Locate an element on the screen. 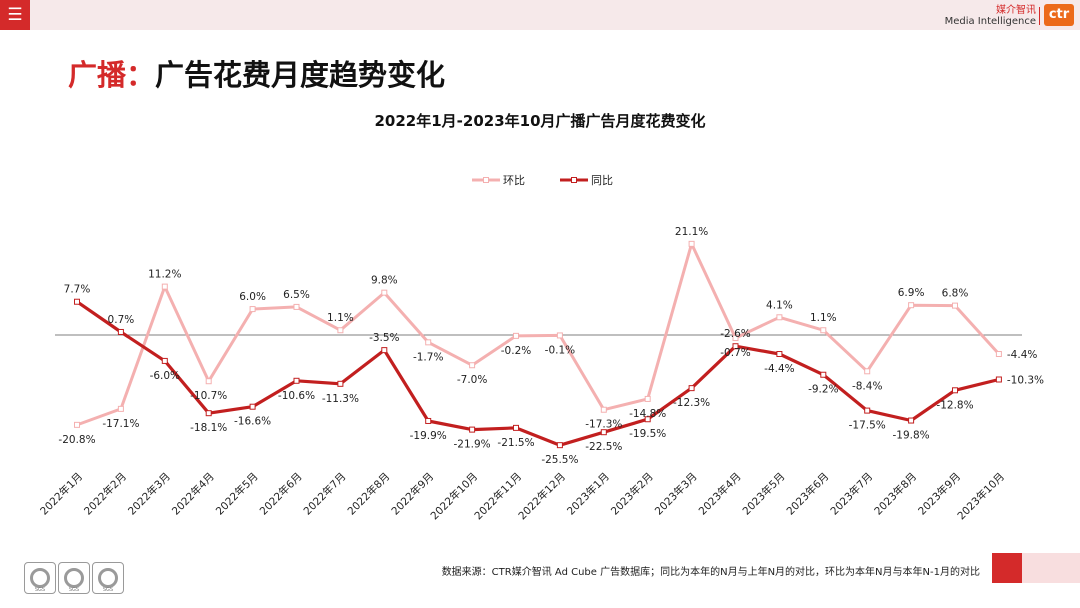 Image resolution: width=1080 pixels, height=608 pixels. x-tick-label: 2022年2月 is located at coordinates (105, 494).